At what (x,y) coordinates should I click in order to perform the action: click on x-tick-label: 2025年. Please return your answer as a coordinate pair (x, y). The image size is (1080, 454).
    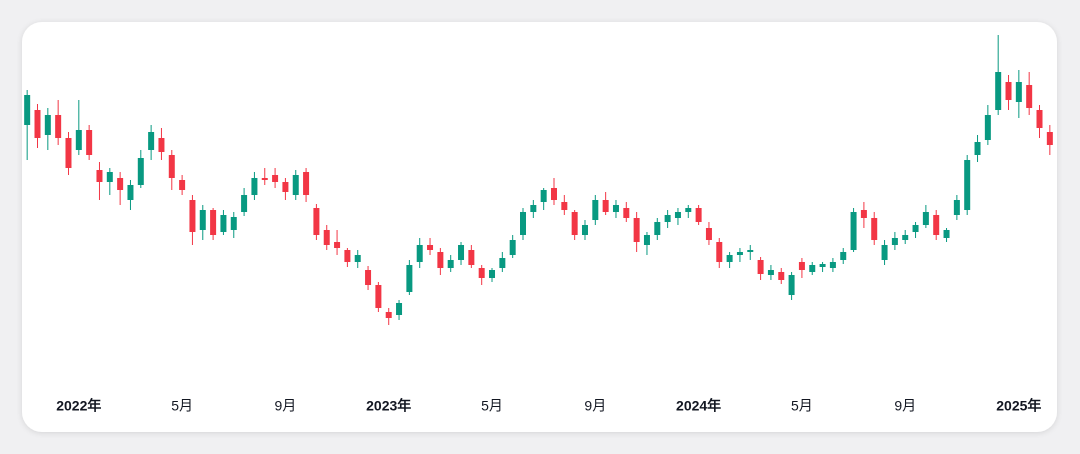
    Looking at the image, I should click on (1018, 406).